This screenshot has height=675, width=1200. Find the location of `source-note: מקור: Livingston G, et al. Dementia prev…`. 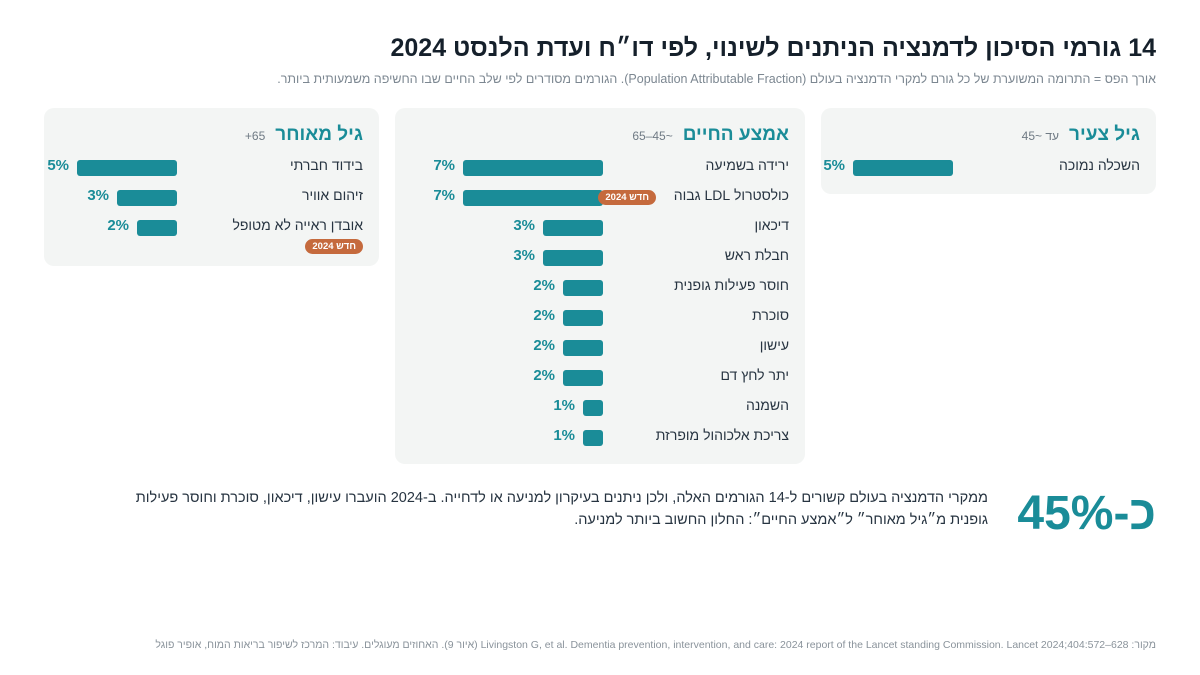

source-note: מקור: Livingston G, et al. Dementia prev… is located at coordinates (655, 645).